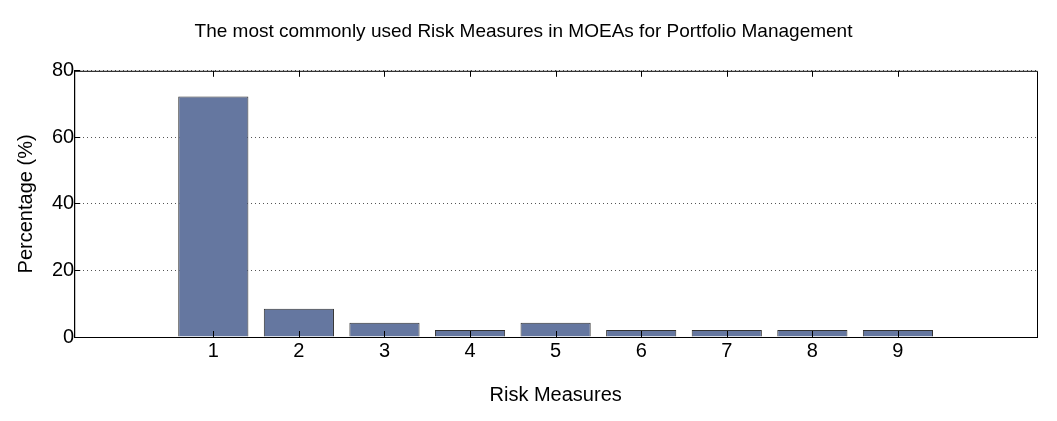 This screenshot has width=1057, height=421. I want to click on y-axis-title: Percentage (%), so click(24, 204).